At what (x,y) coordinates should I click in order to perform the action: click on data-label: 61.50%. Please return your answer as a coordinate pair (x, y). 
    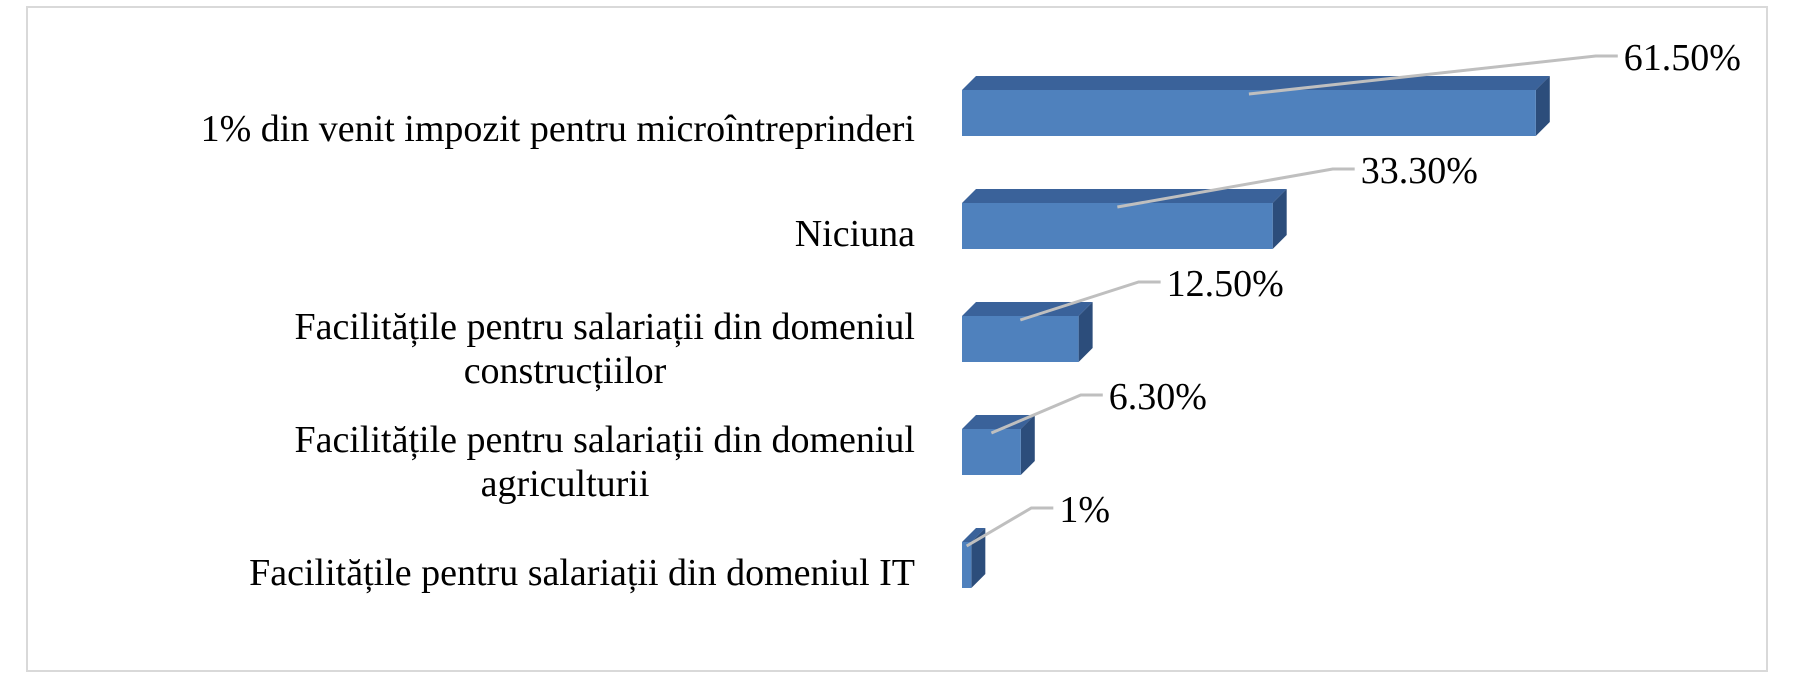
    Looking at the image, I should click on (1682, 58).